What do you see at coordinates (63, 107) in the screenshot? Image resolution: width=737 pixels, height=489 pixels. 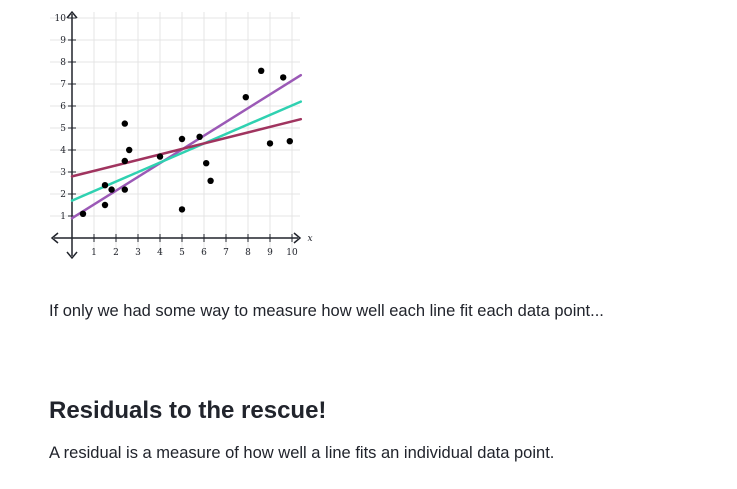 I see `y-tick-label: 6` at bounding box center [63, 107].